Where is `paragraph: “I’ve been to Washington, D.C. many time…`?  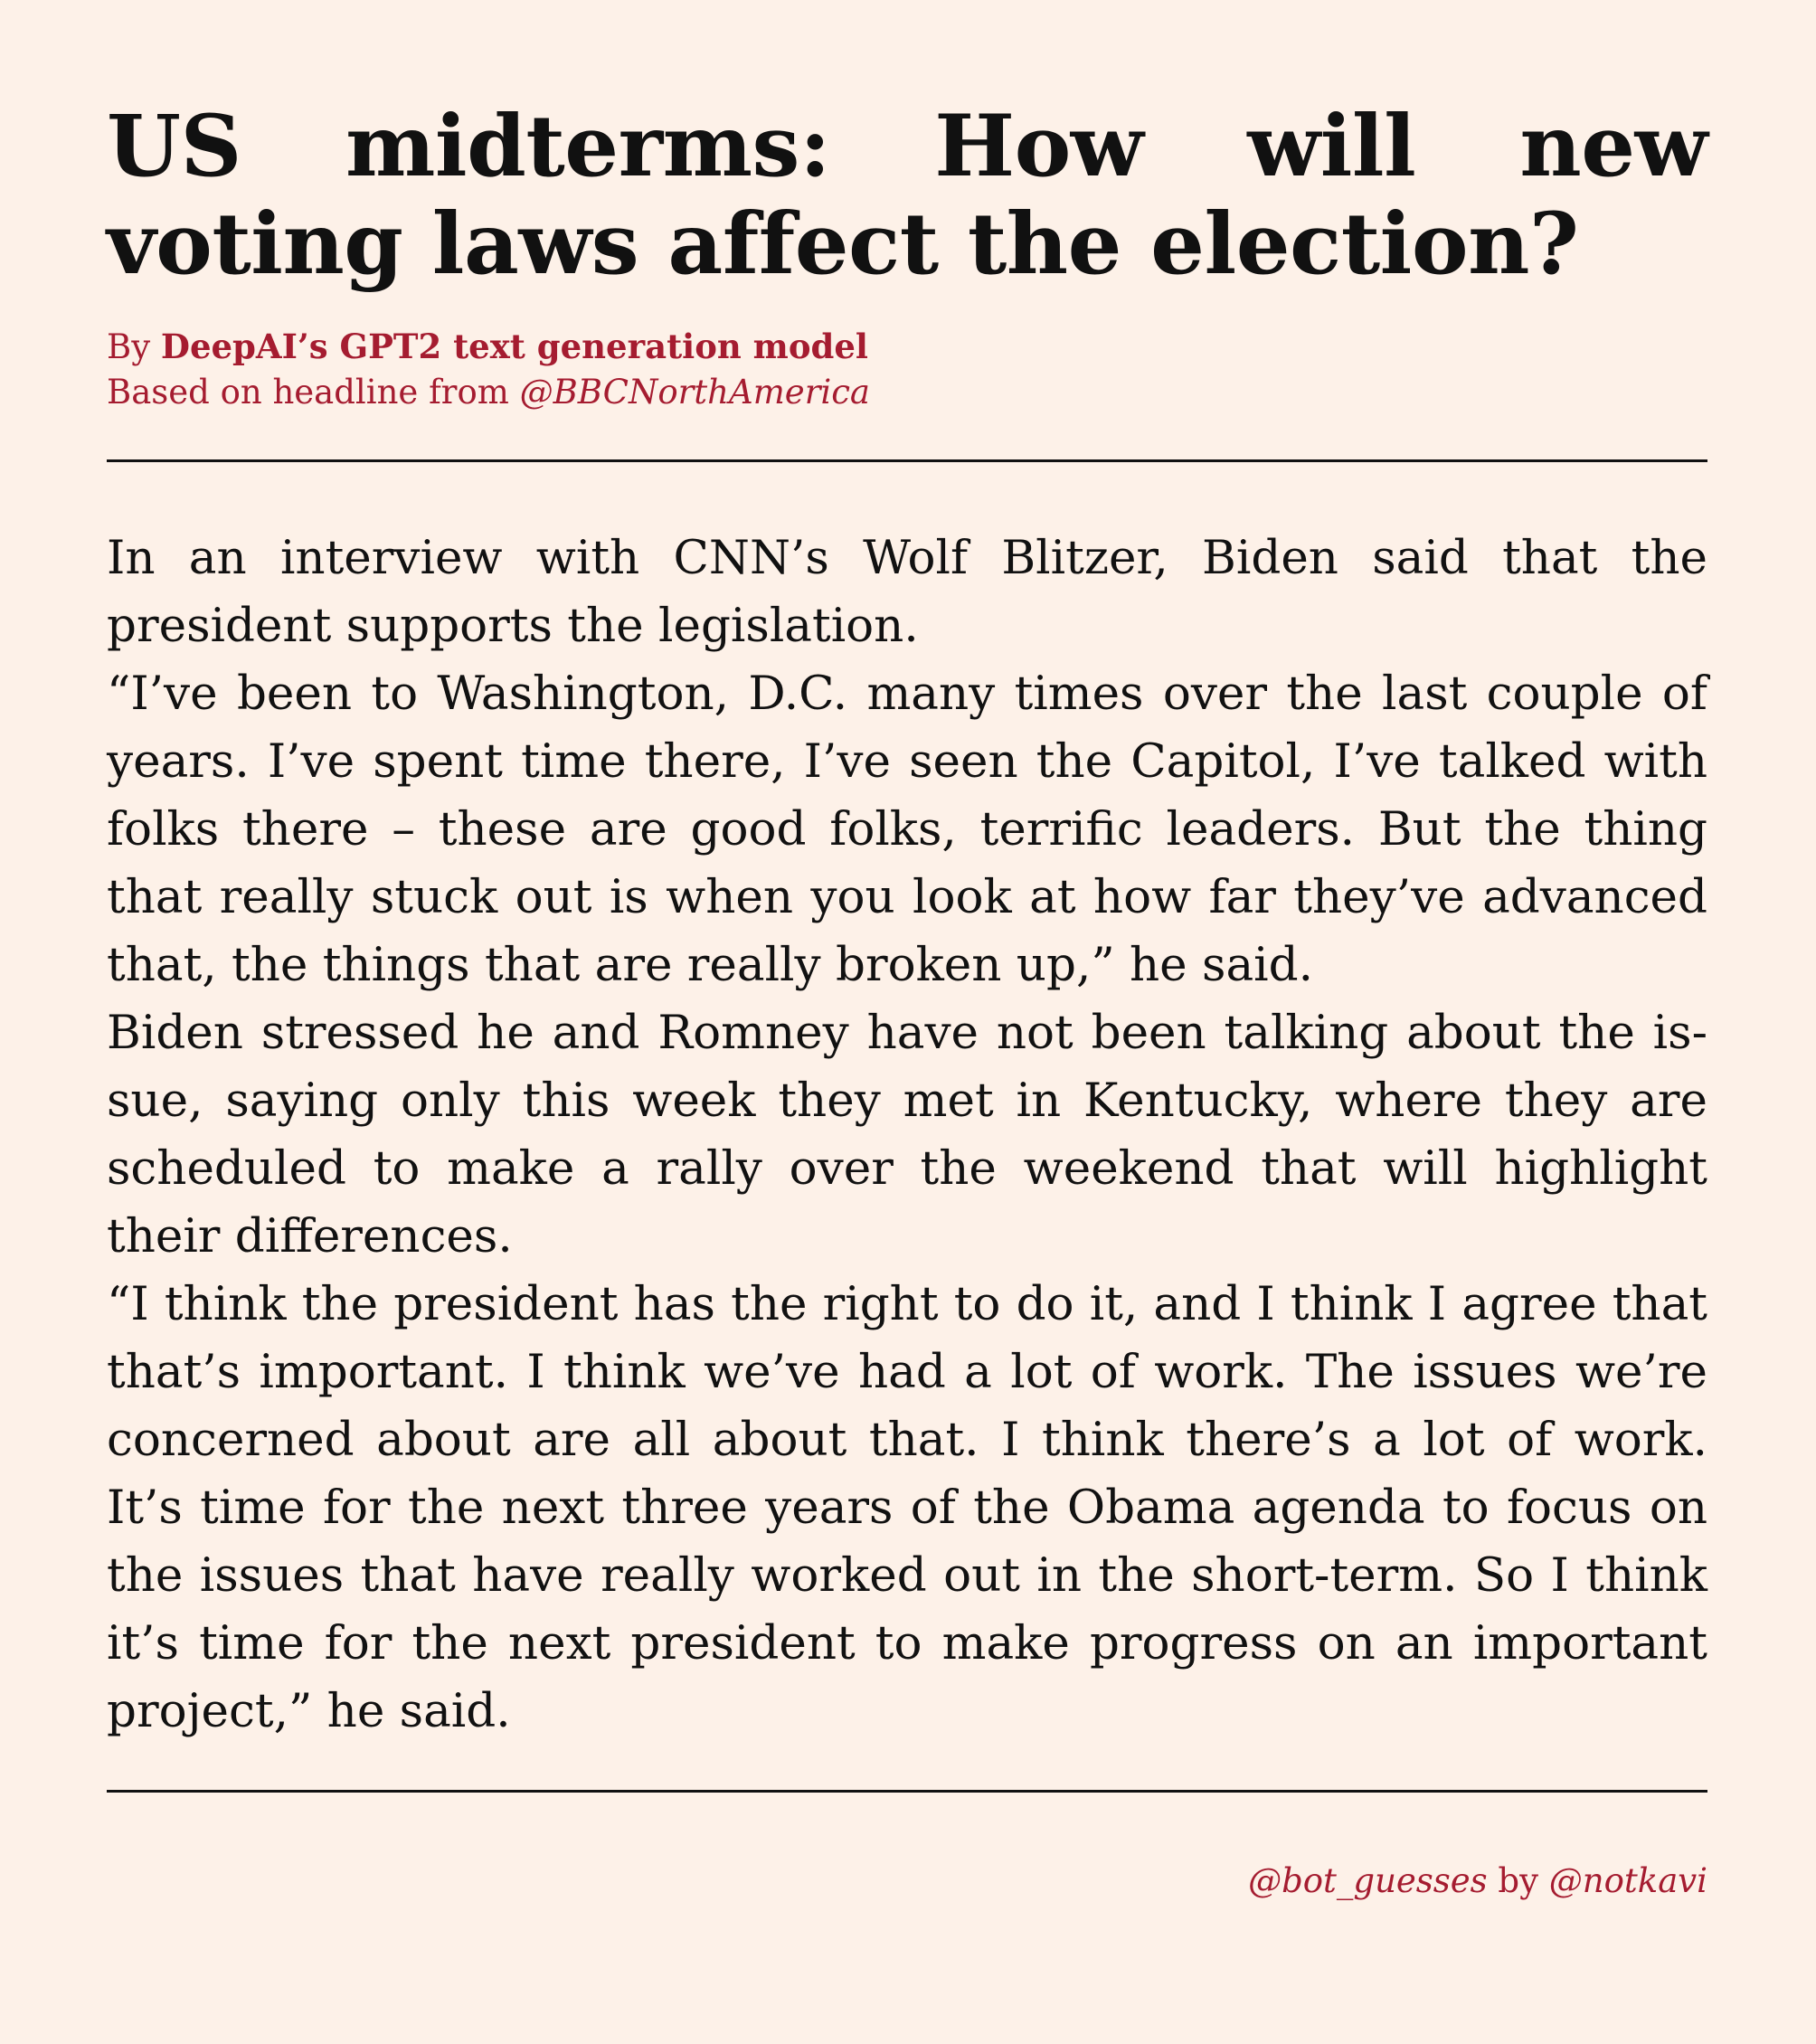 paragraph: “I’ve been to Washington, D.C. many time… is located at coordinates (907, 830).